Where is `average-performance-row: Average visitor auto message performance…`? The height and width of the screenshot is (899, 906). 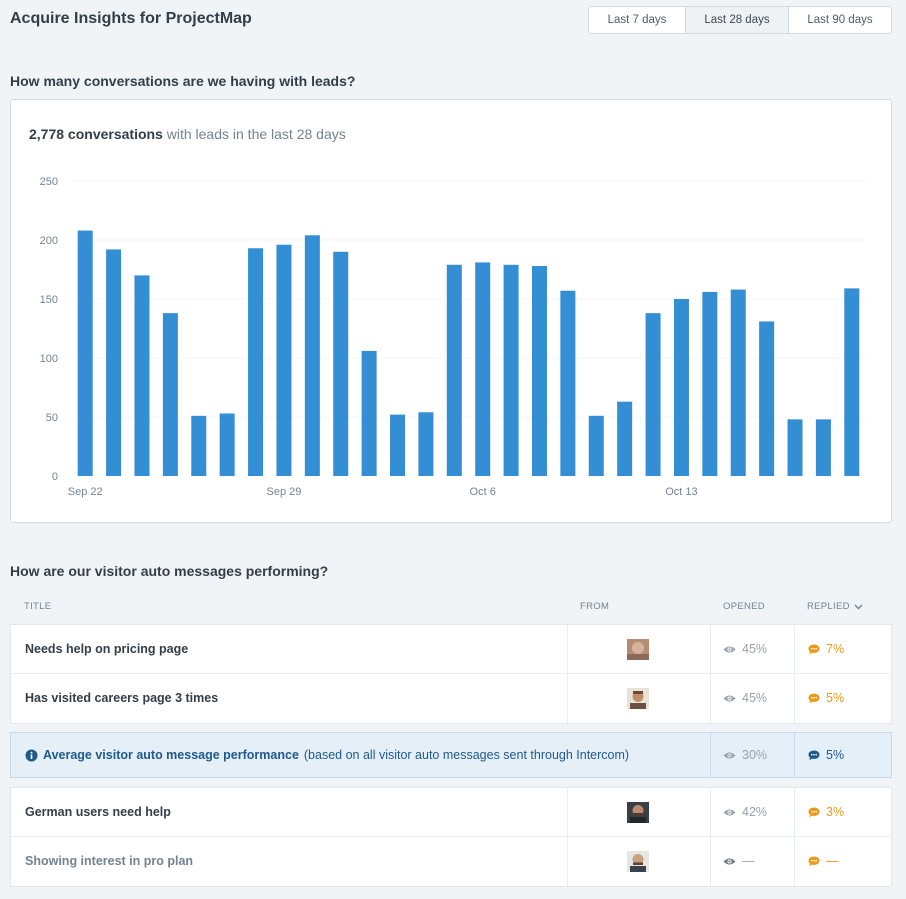 average-performance-row: Average visitor auto message performance… is located at coordinates (451, 755).